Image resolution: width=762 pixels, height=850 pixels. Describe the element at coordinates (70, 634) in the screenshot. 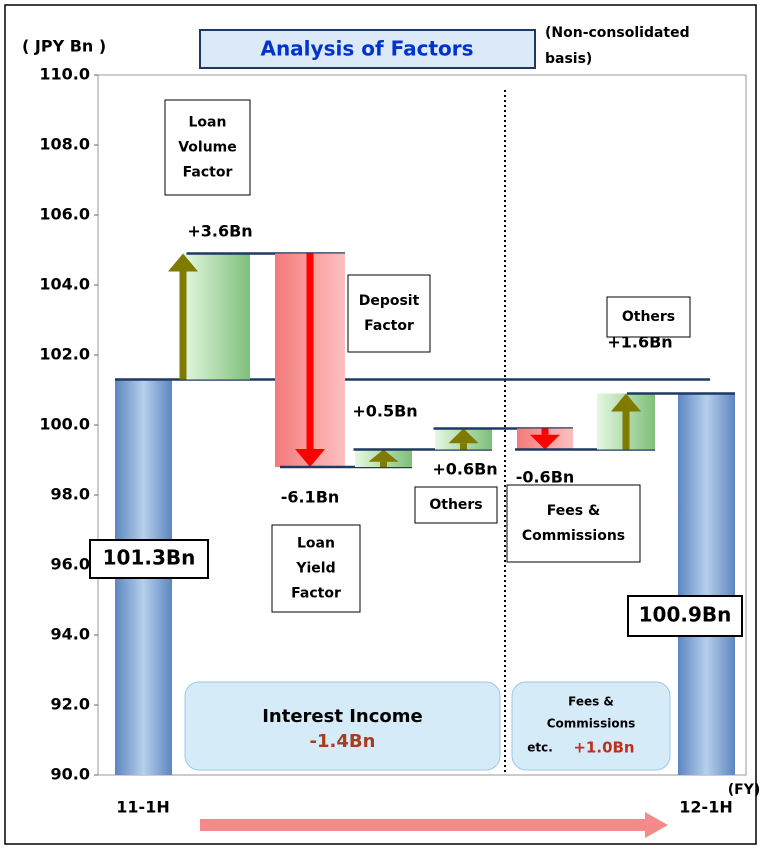

I see `y-tick-label: 94.0` at that location.